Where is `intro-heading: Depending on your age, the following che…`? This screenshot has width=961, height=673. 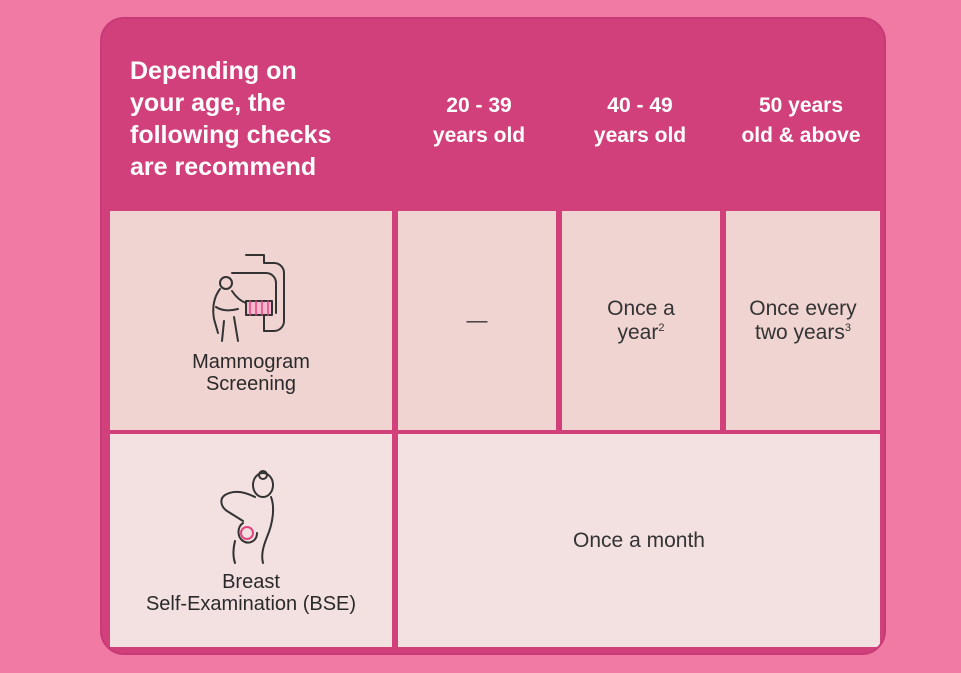
intro-heading: Depending on your age, the following che… is located at coordinates (231, 119).